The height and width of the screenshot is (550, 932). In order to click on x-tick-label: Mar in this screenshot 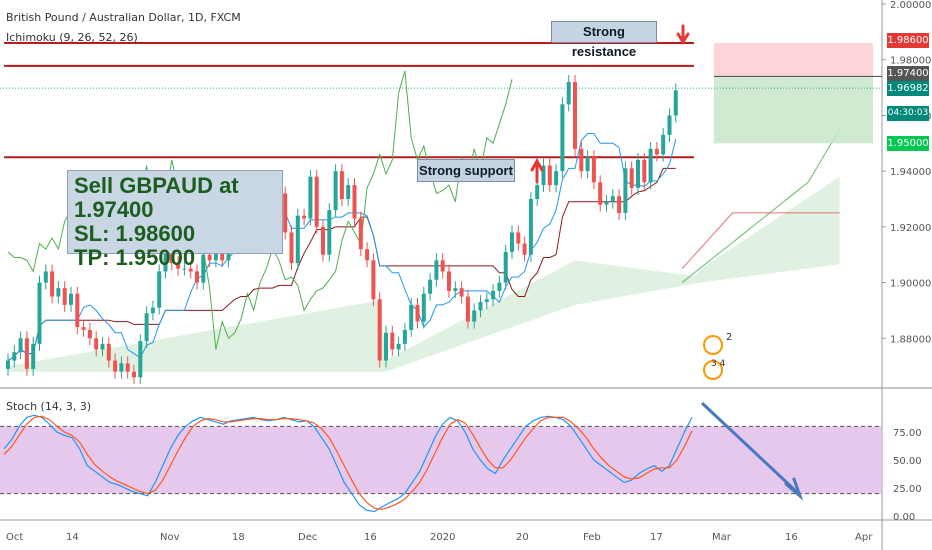, I will do `click(722, 537)`.